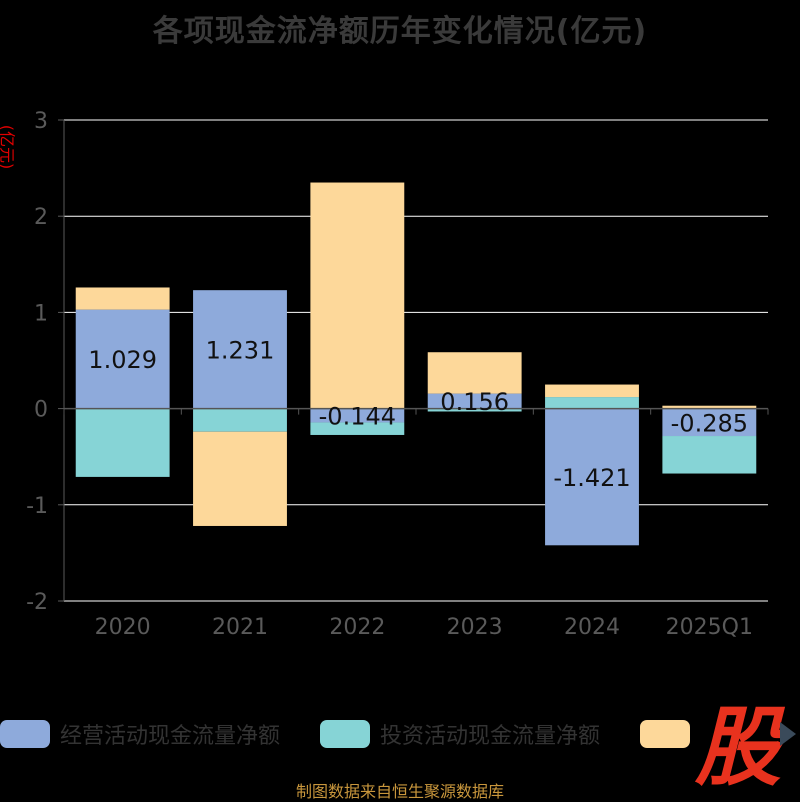  I want to click on brand-logo: 股, so click(738, 748).